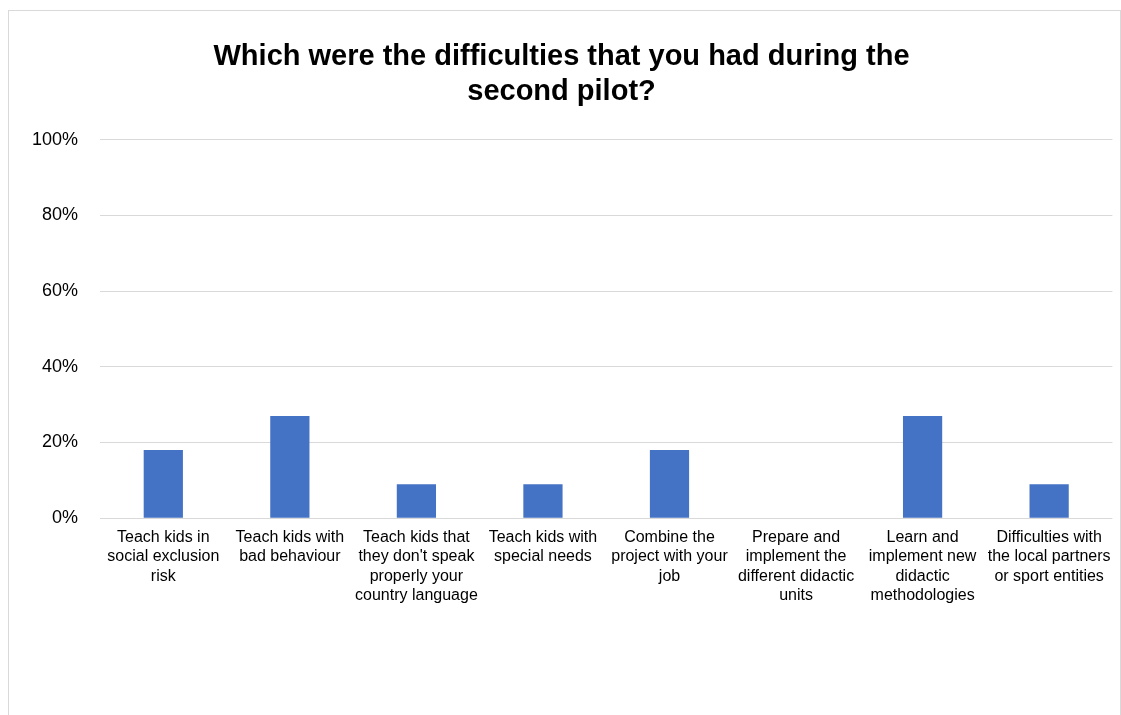 The image size is (1121, 715). I want to click on y-tick-label: 0%, so click(65, 517).